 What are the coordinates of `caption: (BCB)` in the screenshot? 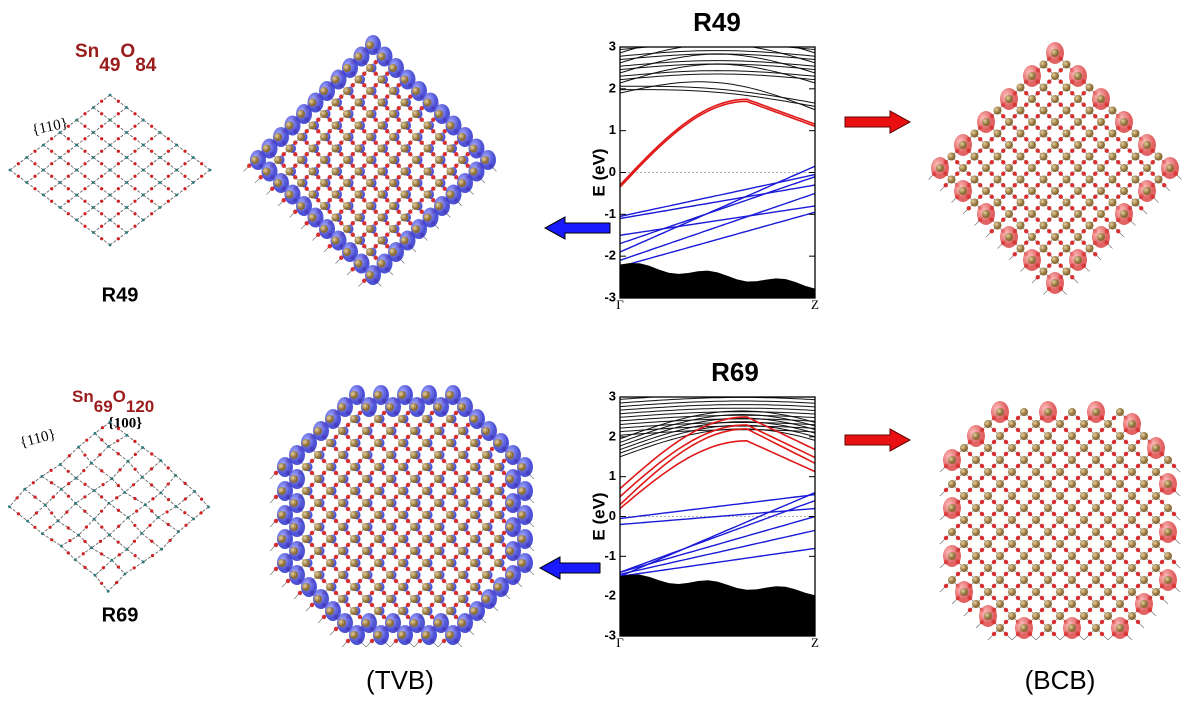 It's located at (1060, 680).